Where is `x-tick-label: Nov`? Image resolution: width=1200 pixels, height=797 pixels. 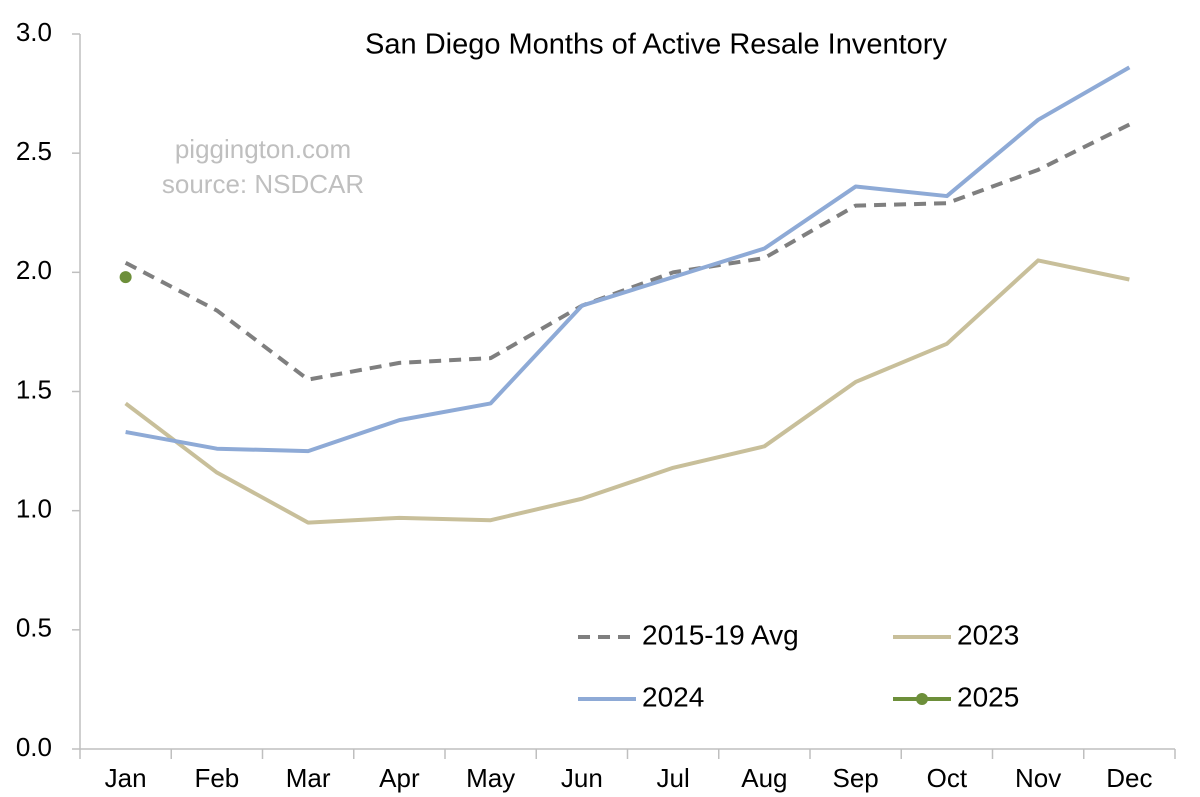 x-tick-label: Nov is located at coordinates (1038, 778).